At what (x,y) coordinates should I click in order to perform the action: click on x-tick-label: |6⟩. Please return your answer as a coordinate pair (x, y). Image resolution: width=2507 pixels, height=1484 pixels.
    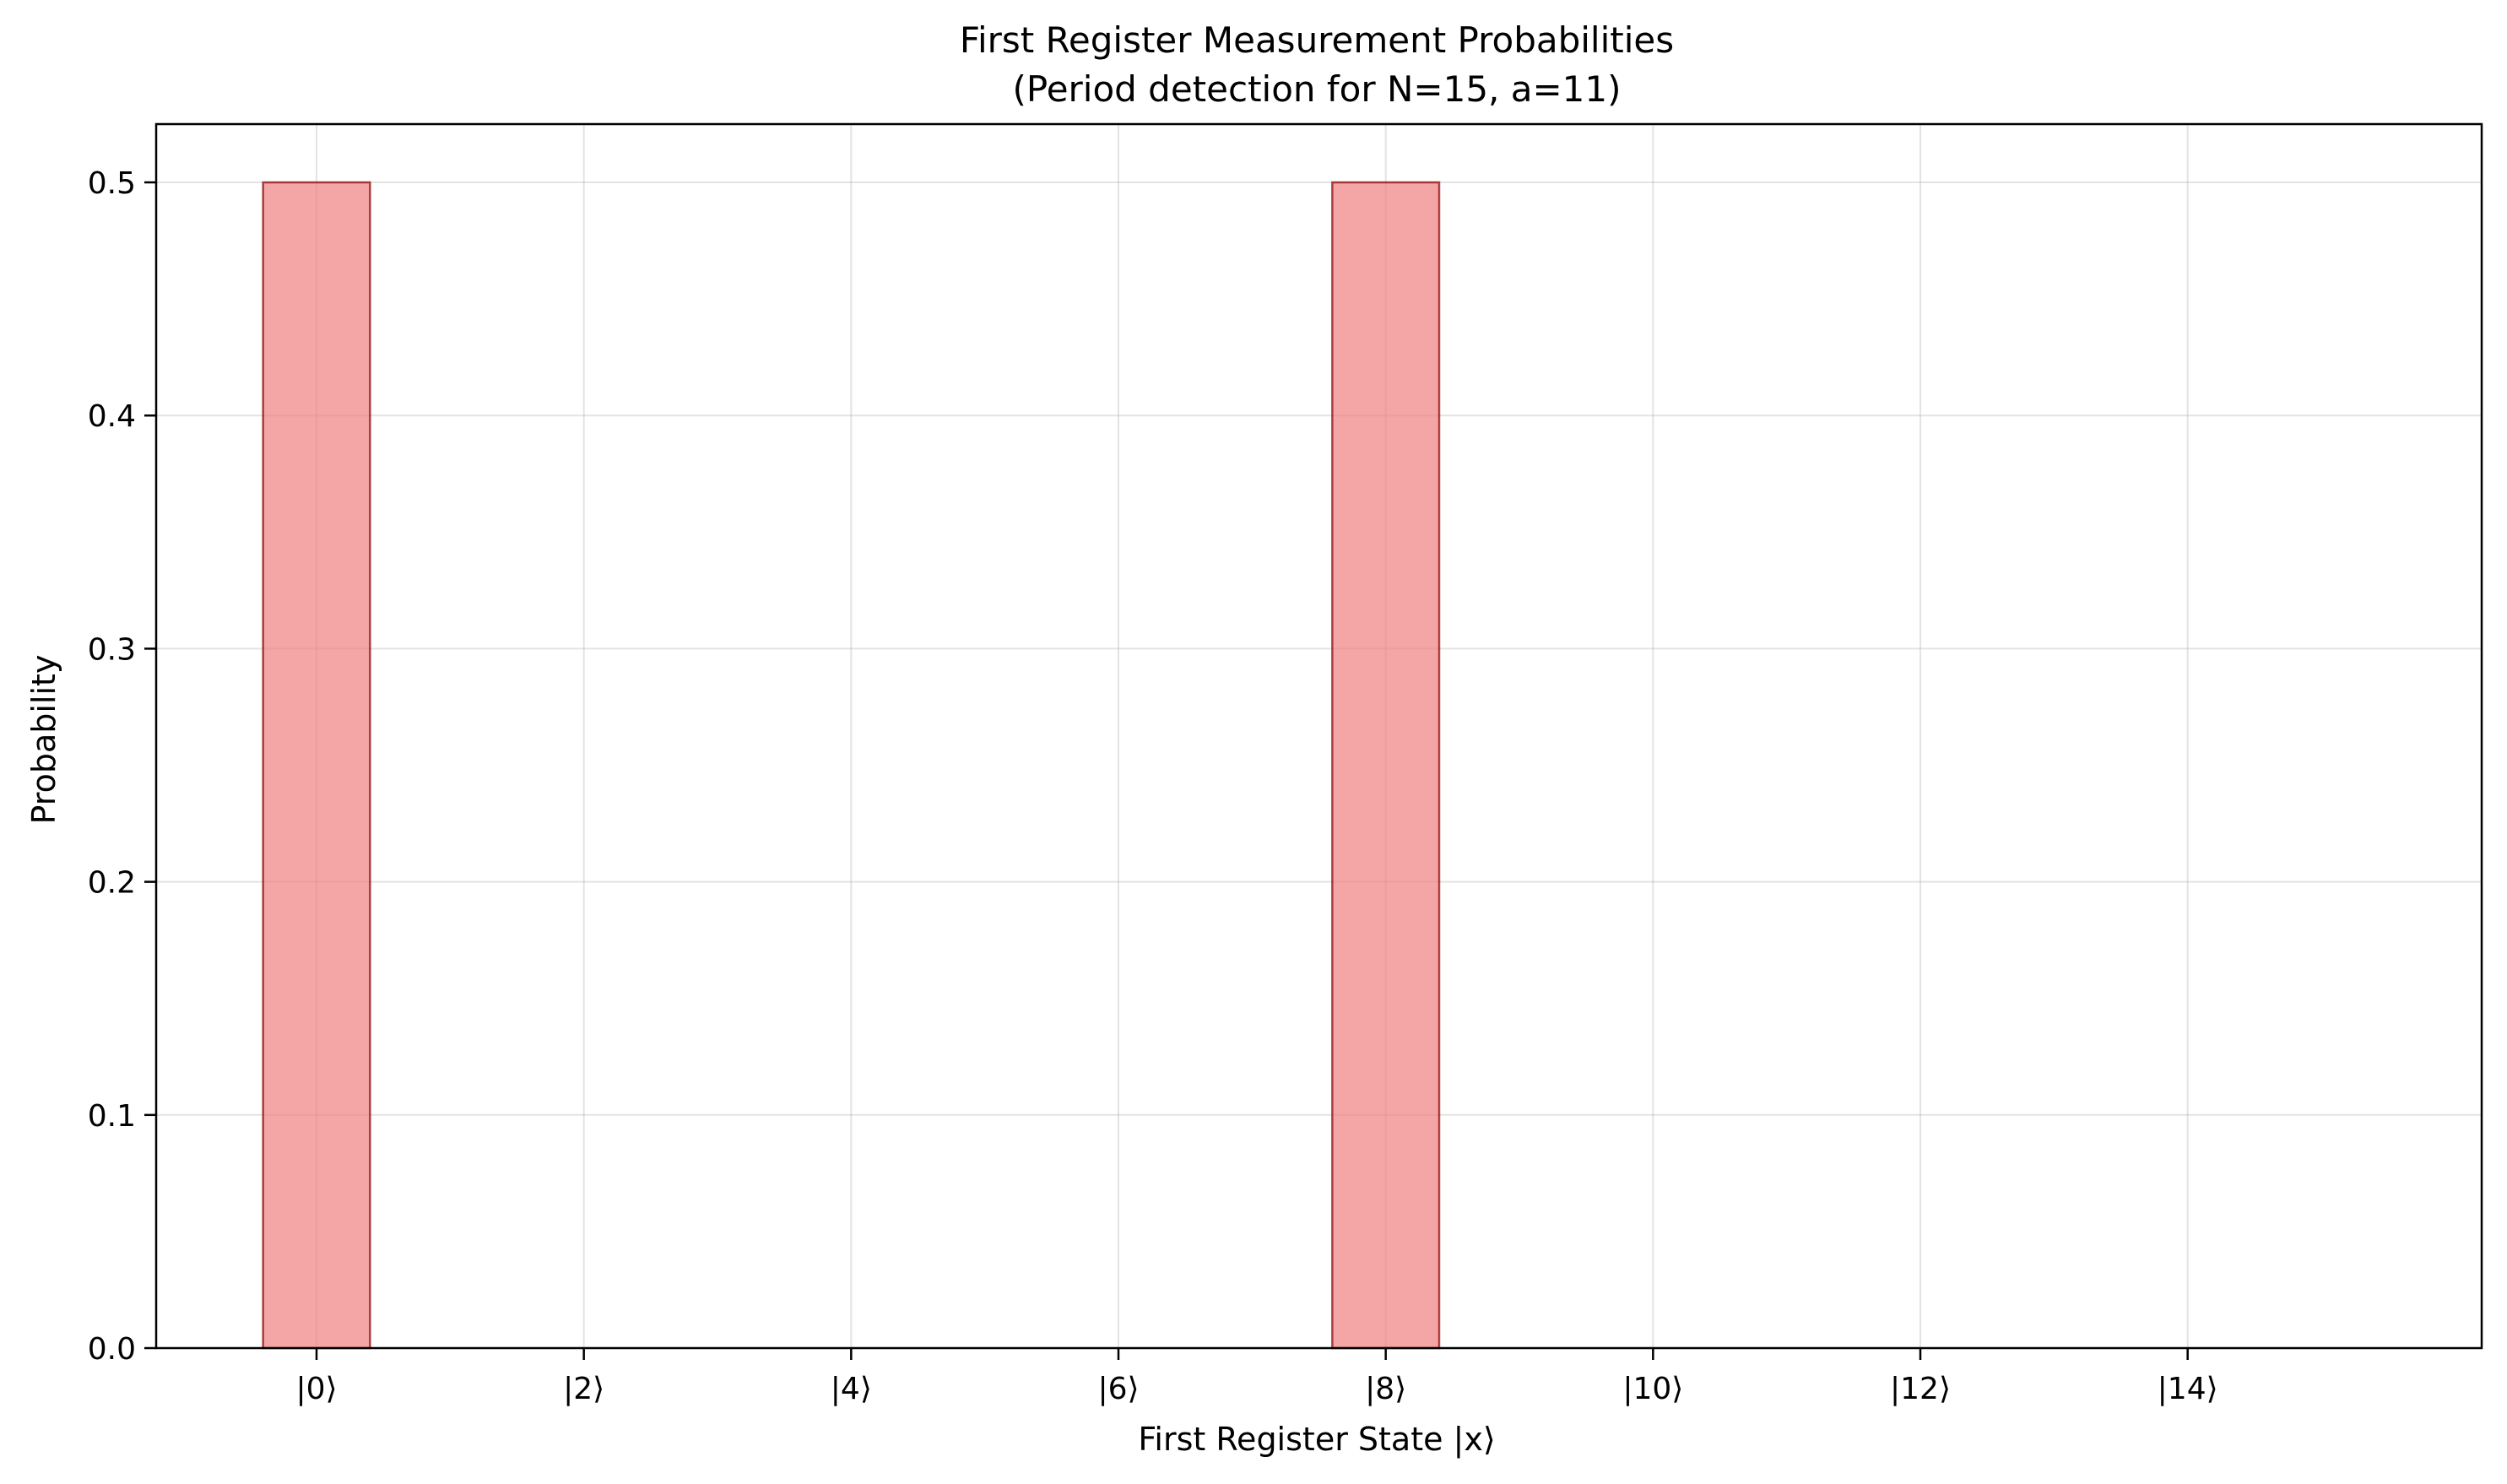
    Looking at the image, I should click on (1118, 1389).